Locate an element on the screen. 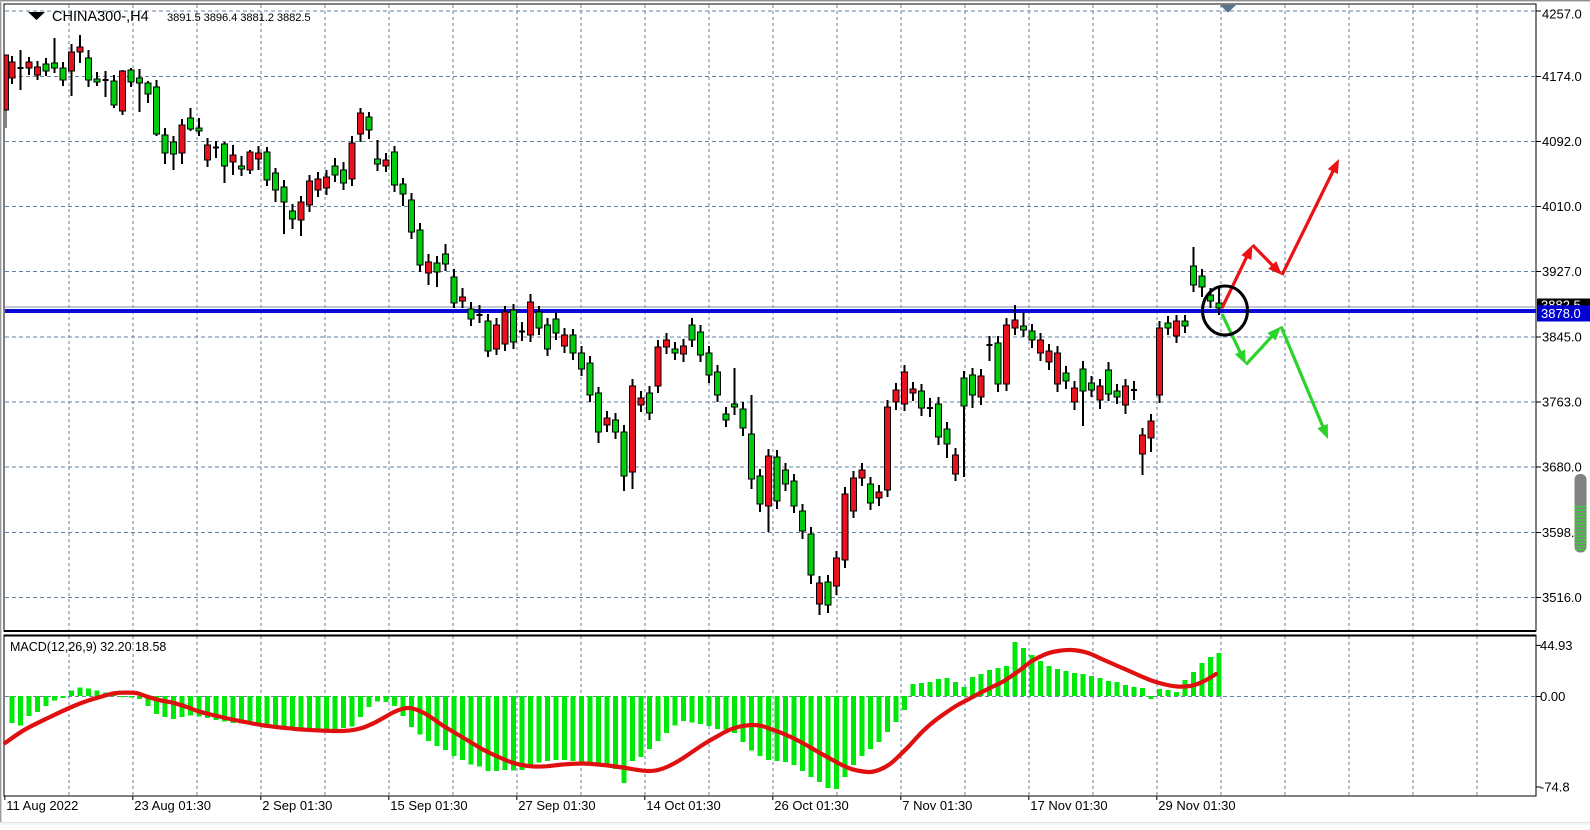 This screenshot has width=1590, height=830. svg-text: 23 Aug 01:30 is located at coordinates (172, 805).